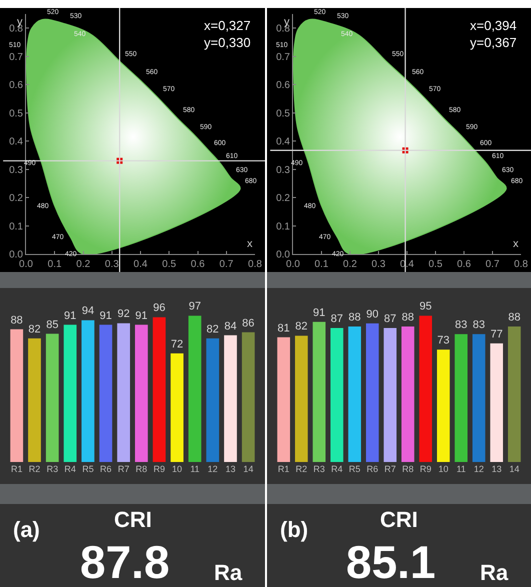  I want to click on data-label: 85, so click(52, 324).